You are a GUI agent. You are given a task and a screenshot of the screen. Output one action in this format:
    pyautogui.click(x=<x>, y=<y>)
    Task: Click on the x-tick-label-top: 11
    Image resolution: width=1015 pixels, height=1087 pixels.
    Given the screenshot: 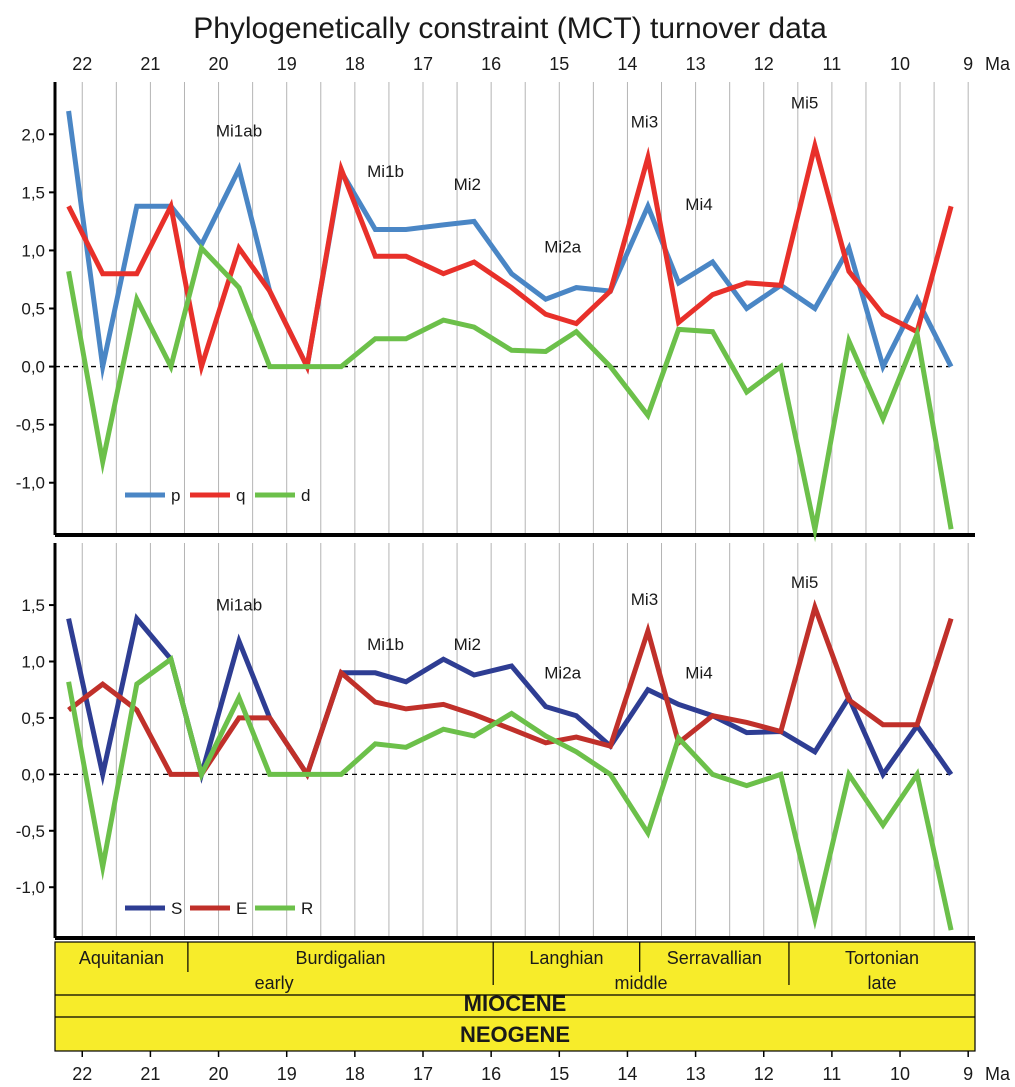 What is the action you would take?
    pyautogui.click(x=832, y=64)
    